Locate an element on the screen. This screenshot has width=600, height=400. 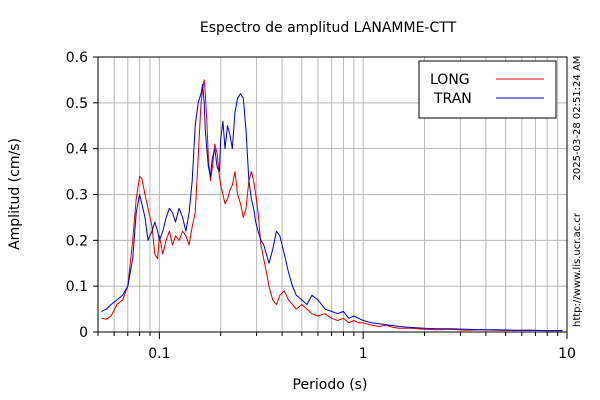
y-tick-label: 0.3 is located at coordinates (77, 196).